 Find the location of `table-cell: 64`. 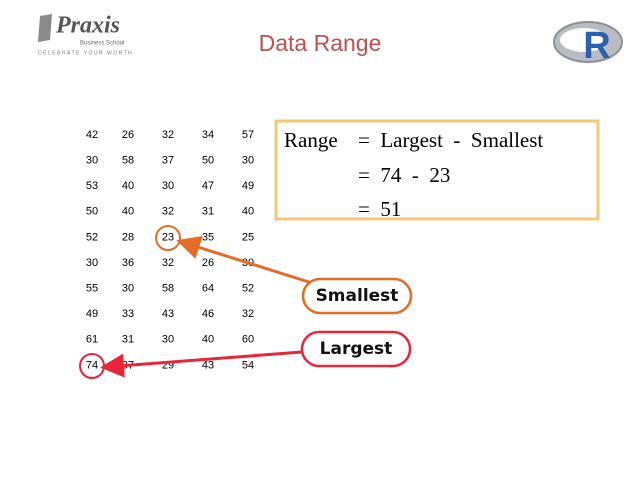

table-cell: 64 is located at coordinates (208, 289).